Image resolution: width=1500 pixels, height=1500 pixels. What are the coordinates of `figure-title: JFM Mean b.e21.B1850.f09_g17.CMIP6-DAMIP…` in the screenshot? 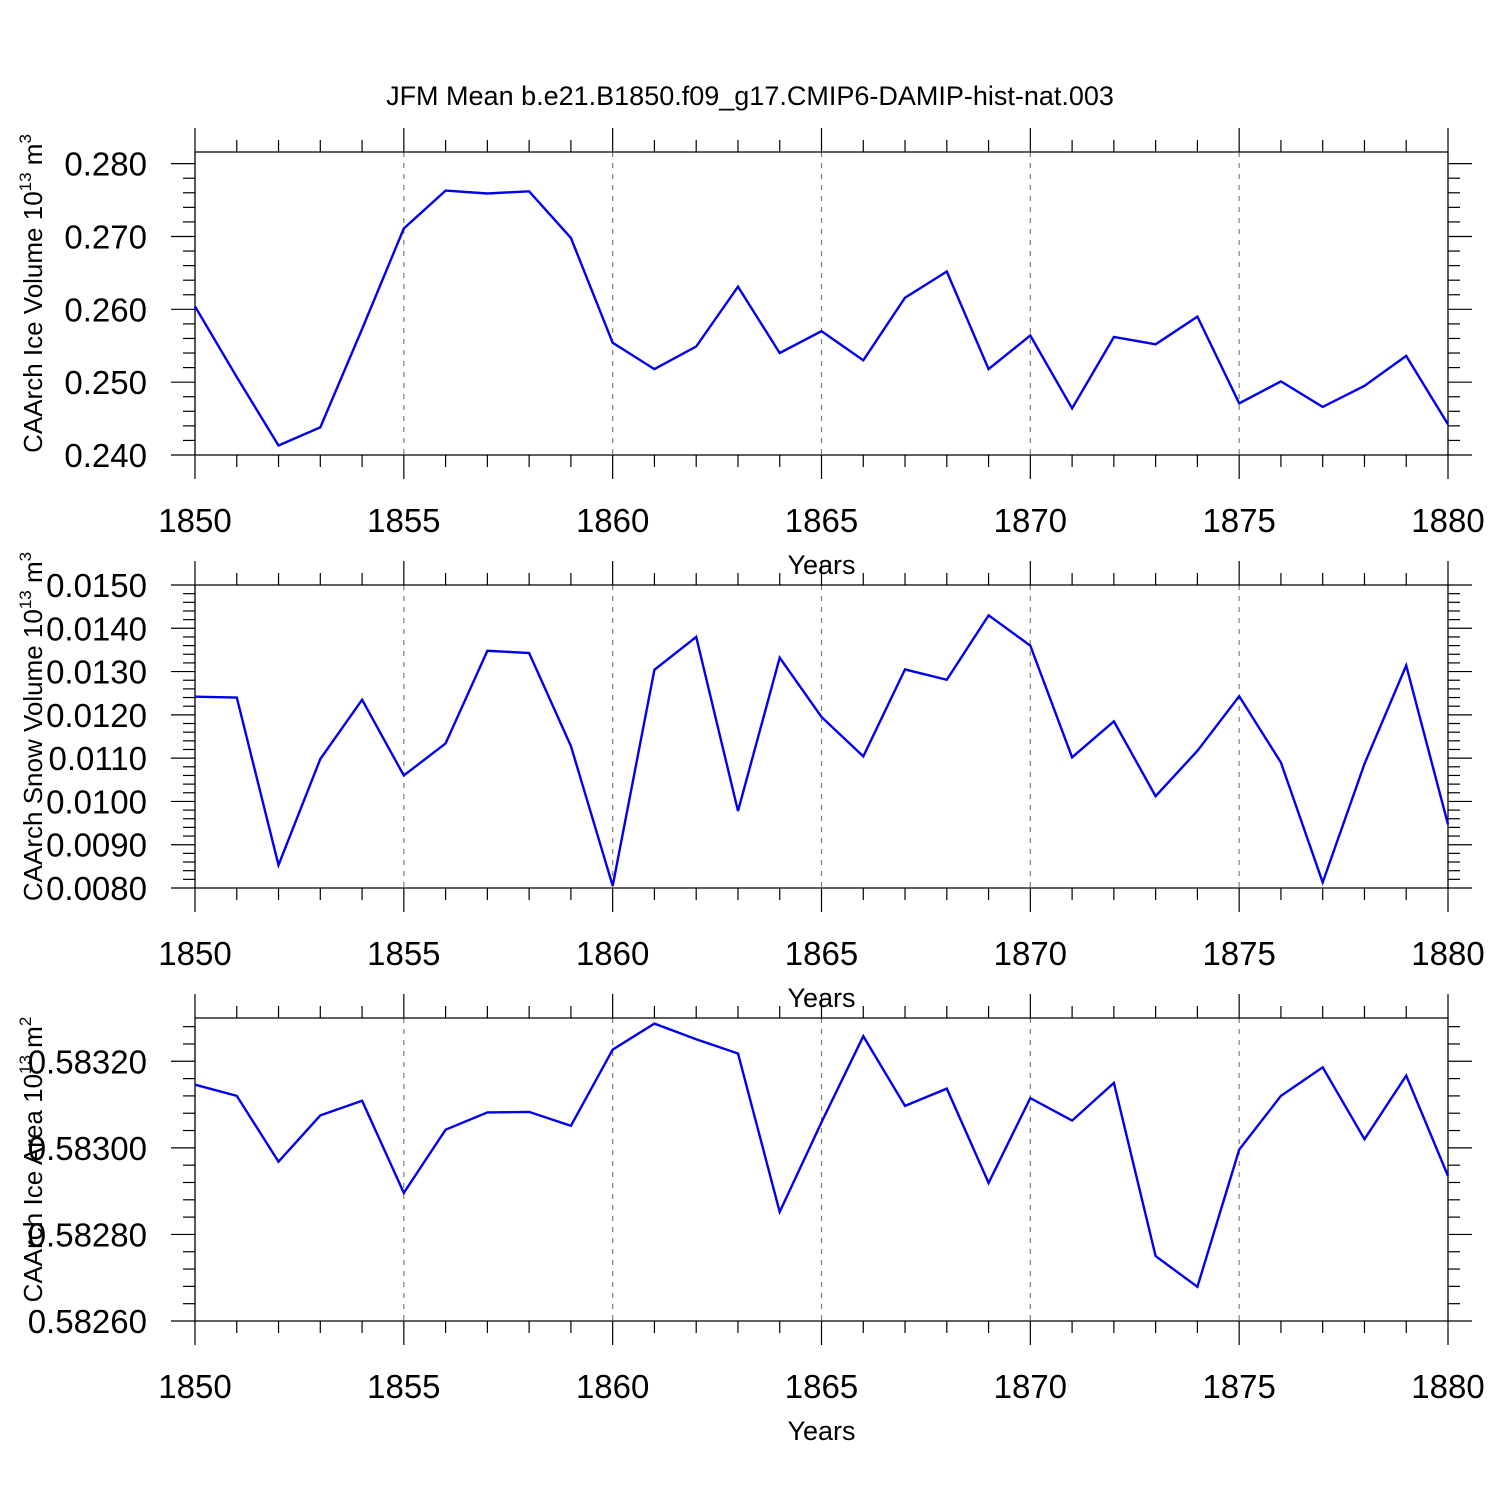 It's located at (750, 96).